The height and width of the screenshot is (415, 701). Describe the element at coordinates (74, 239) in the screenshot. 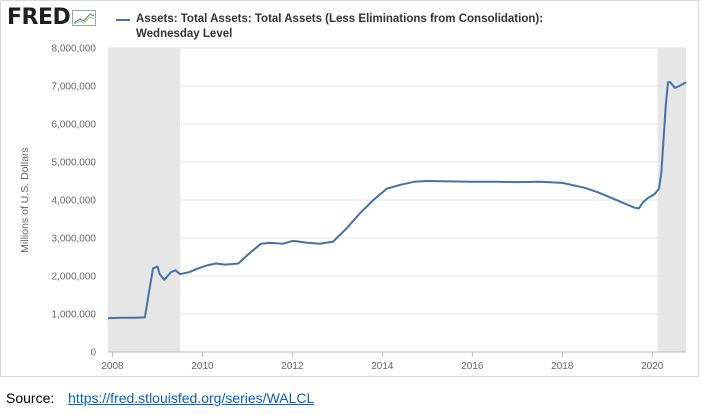

I see `y-tick-label: 3,000,000` at that location.